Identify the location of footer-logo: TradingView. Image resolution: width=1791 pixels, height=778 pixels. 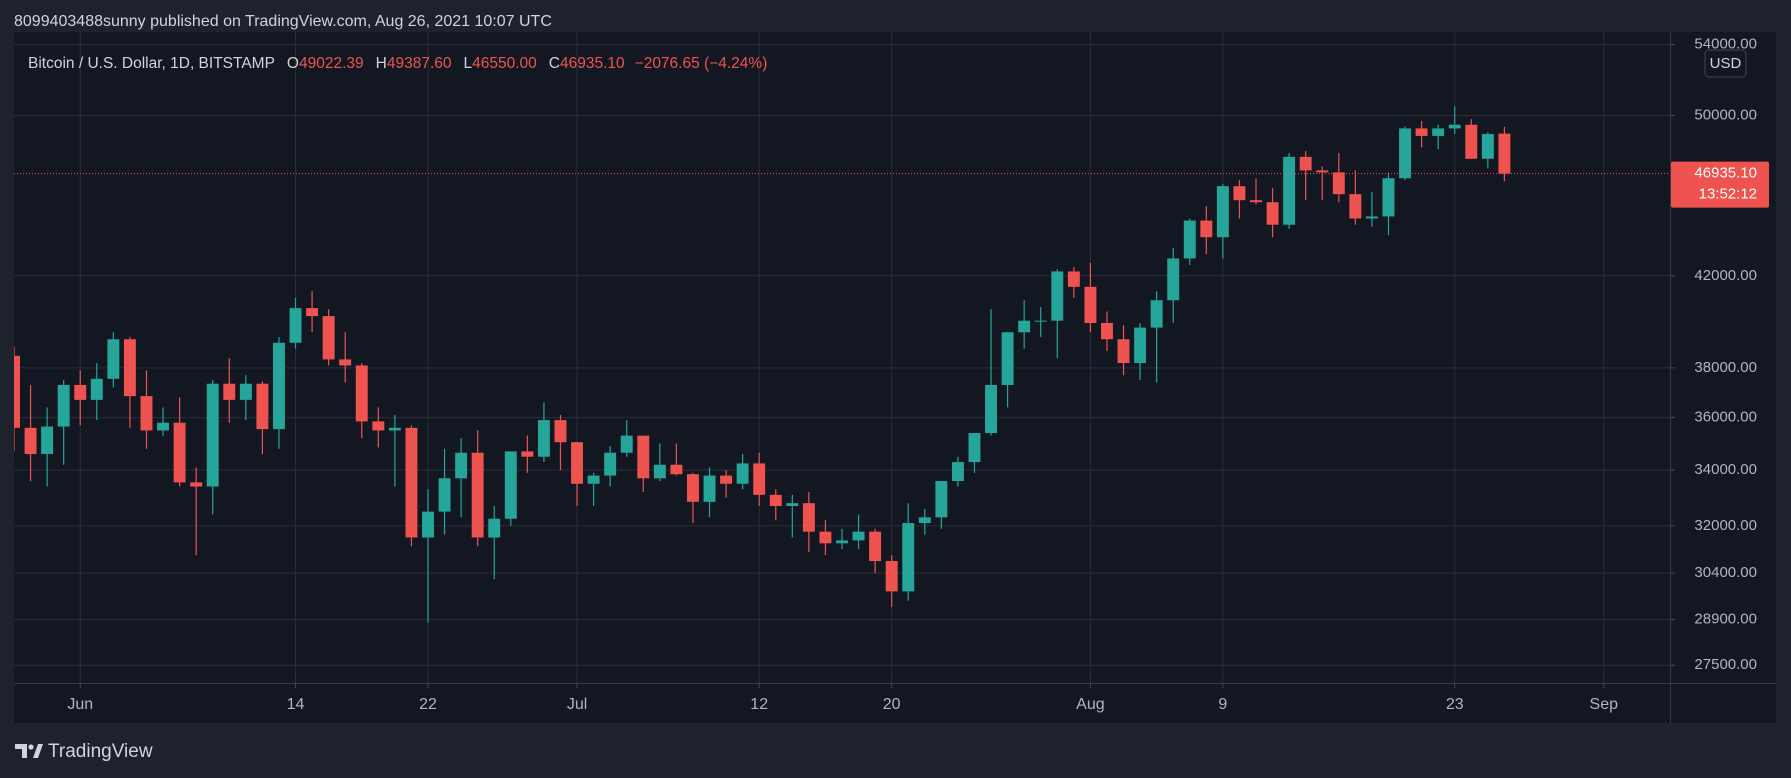
(84, 751).